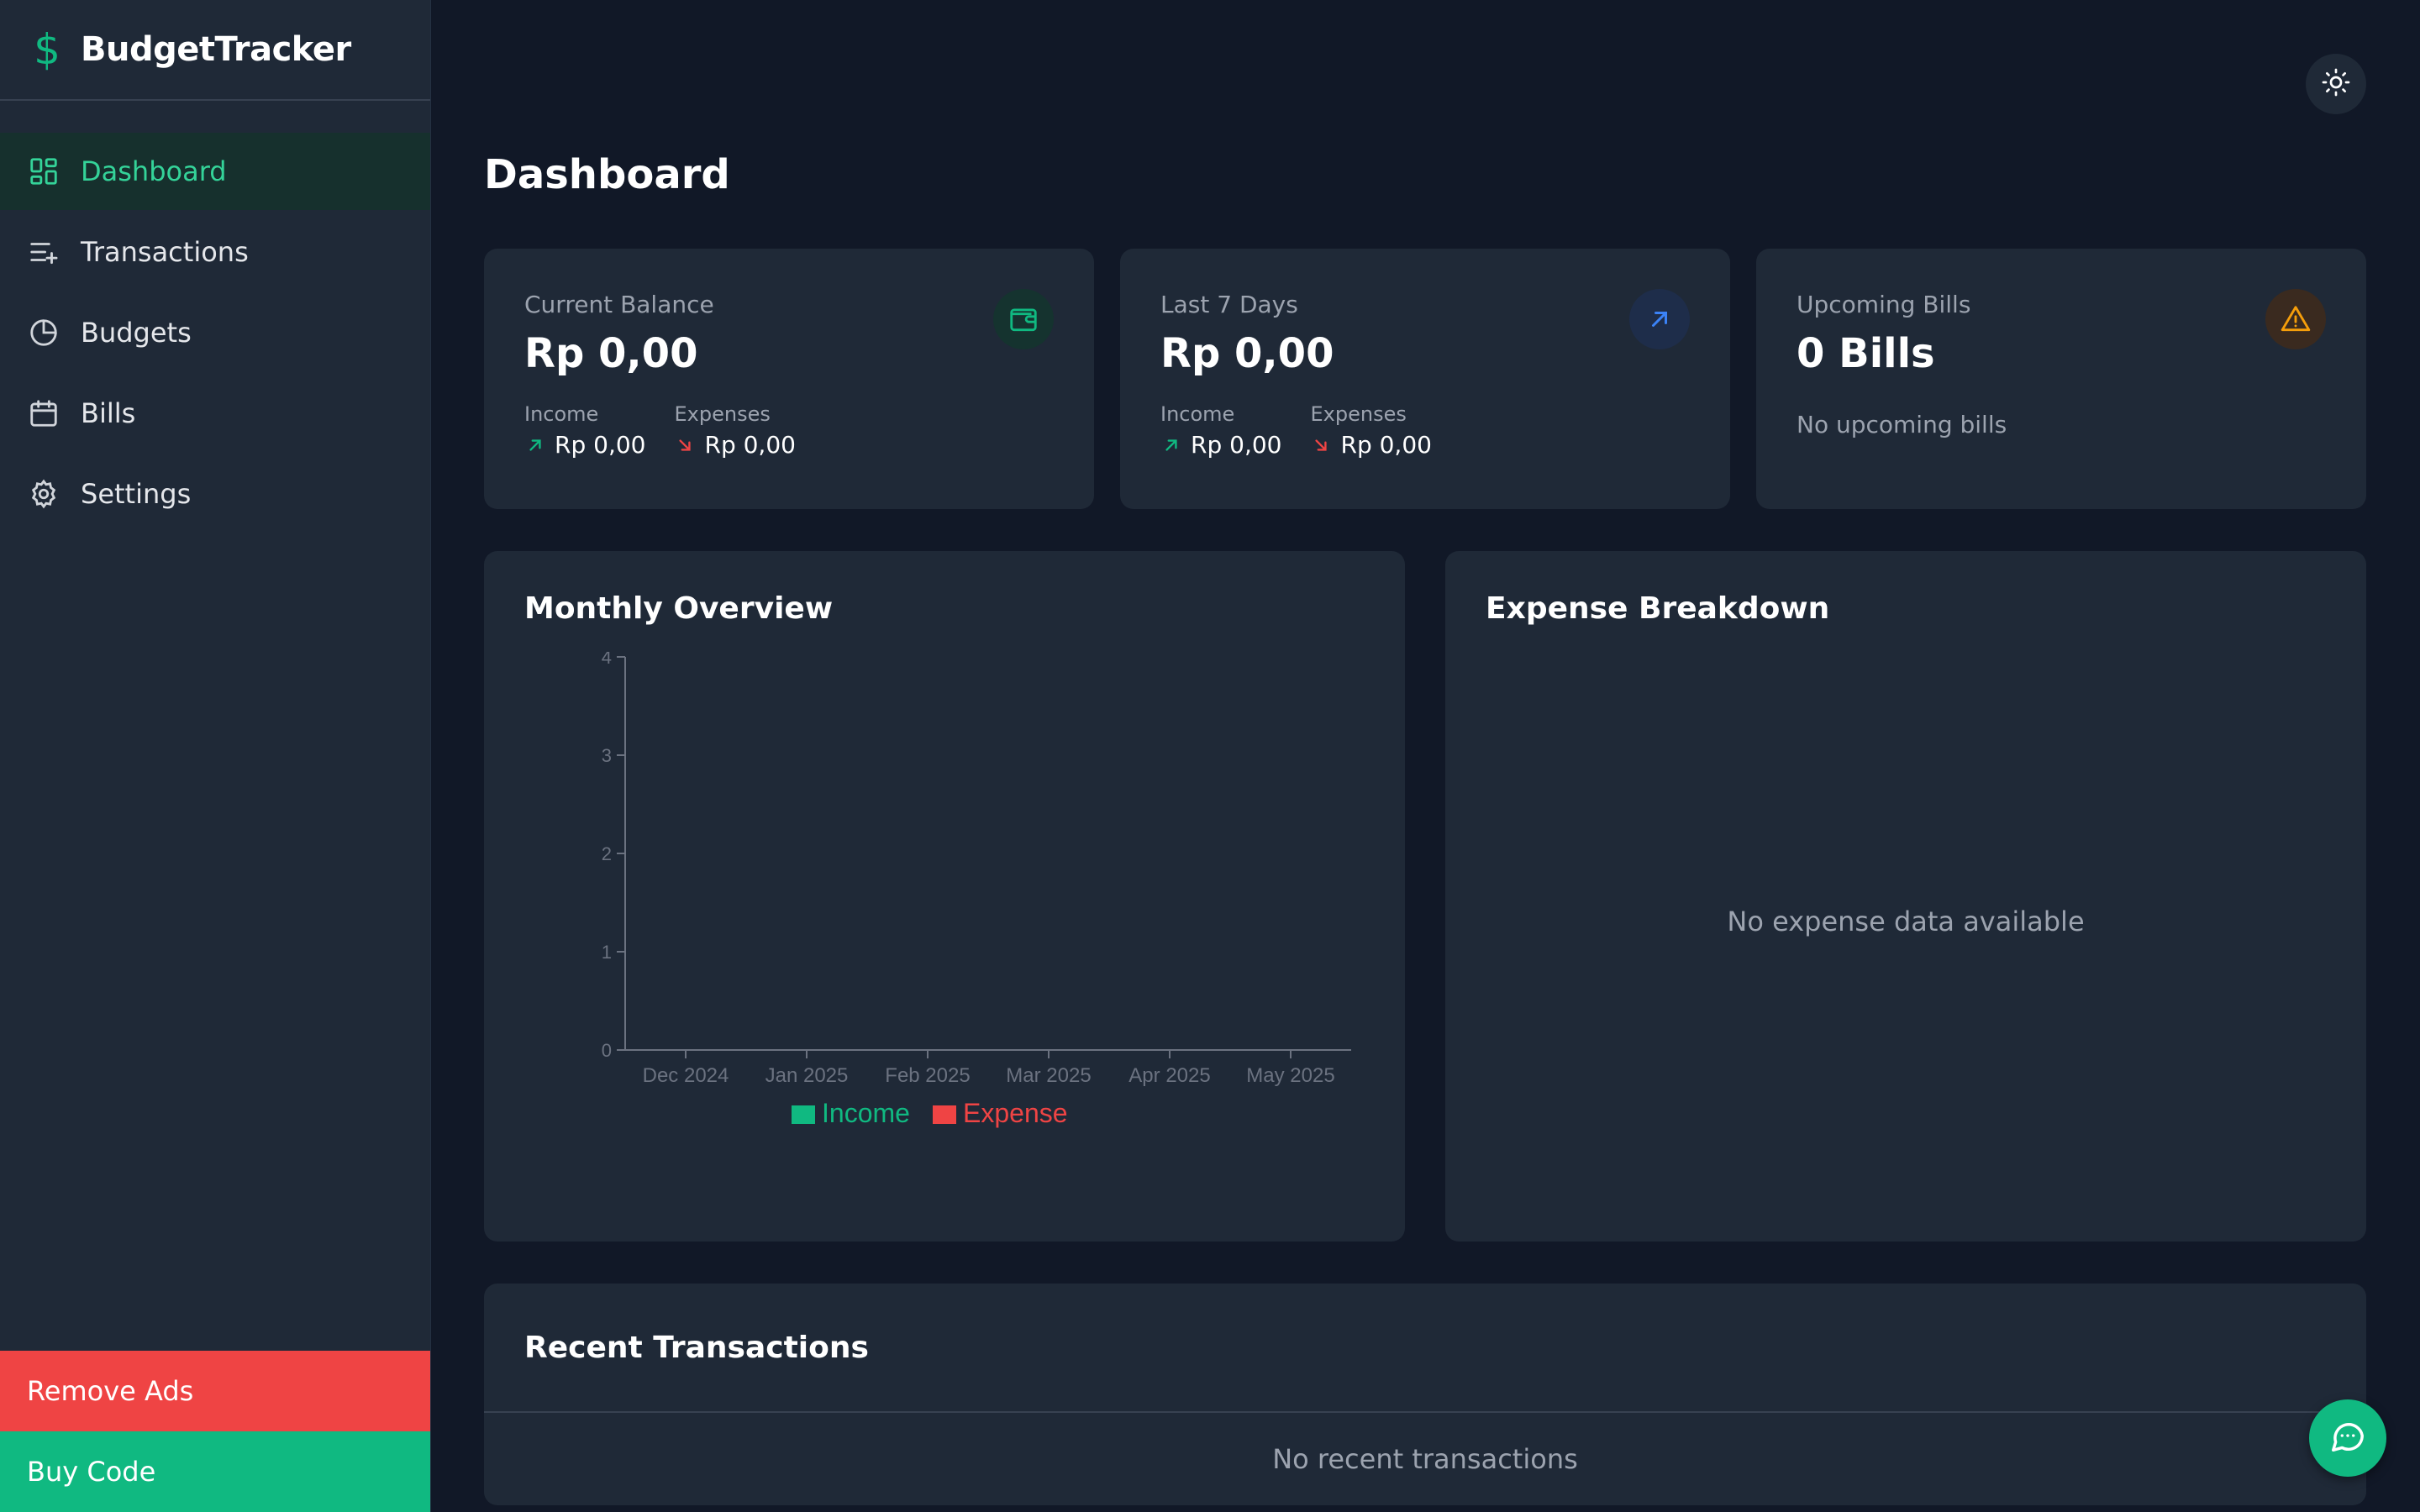 Image resolution: width=2420 pixels, height=1512 pixels. I want to click on dollar-icon: $, so click(47, 49).